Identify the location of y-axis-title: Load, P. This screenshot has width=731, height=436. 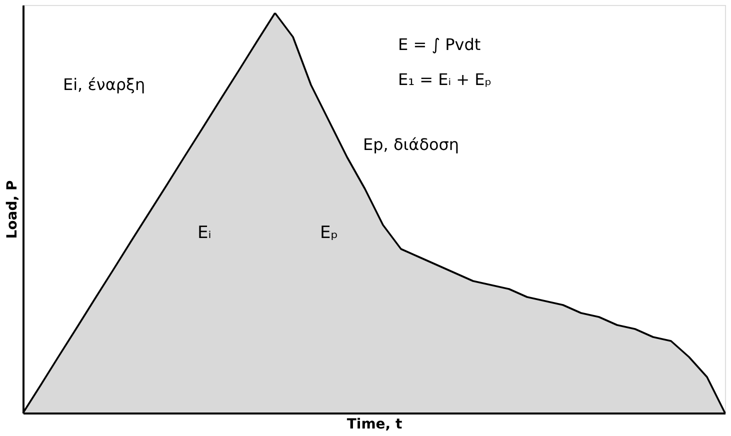
(12, 209).